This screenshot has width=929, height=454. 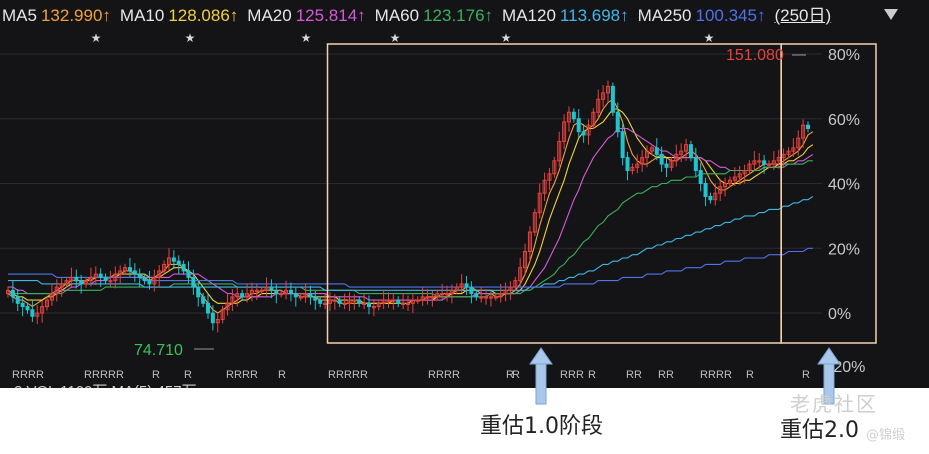 I want to click on ma-value: 123.176↑, so click(x=458, y=15).